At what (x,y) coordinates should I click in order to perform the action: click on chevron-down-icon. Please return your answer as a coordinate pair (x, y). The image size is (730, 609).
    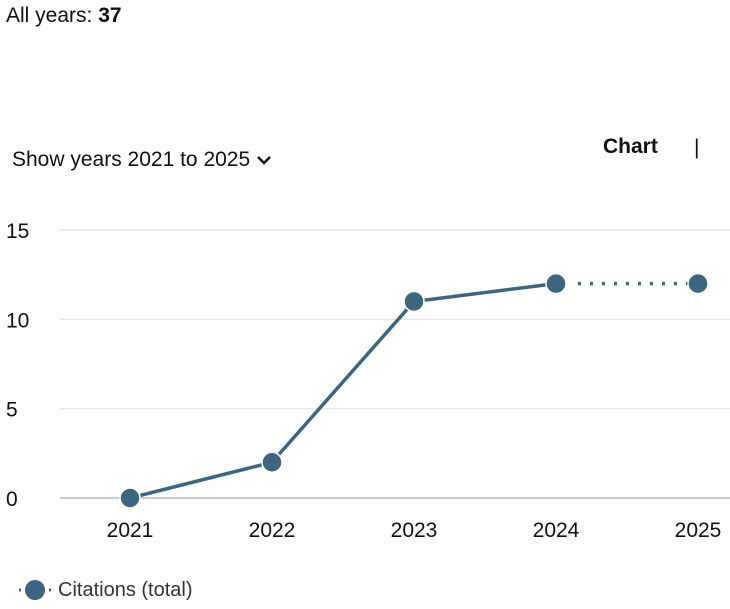
    Looking at the image, I should click on (264, 160).